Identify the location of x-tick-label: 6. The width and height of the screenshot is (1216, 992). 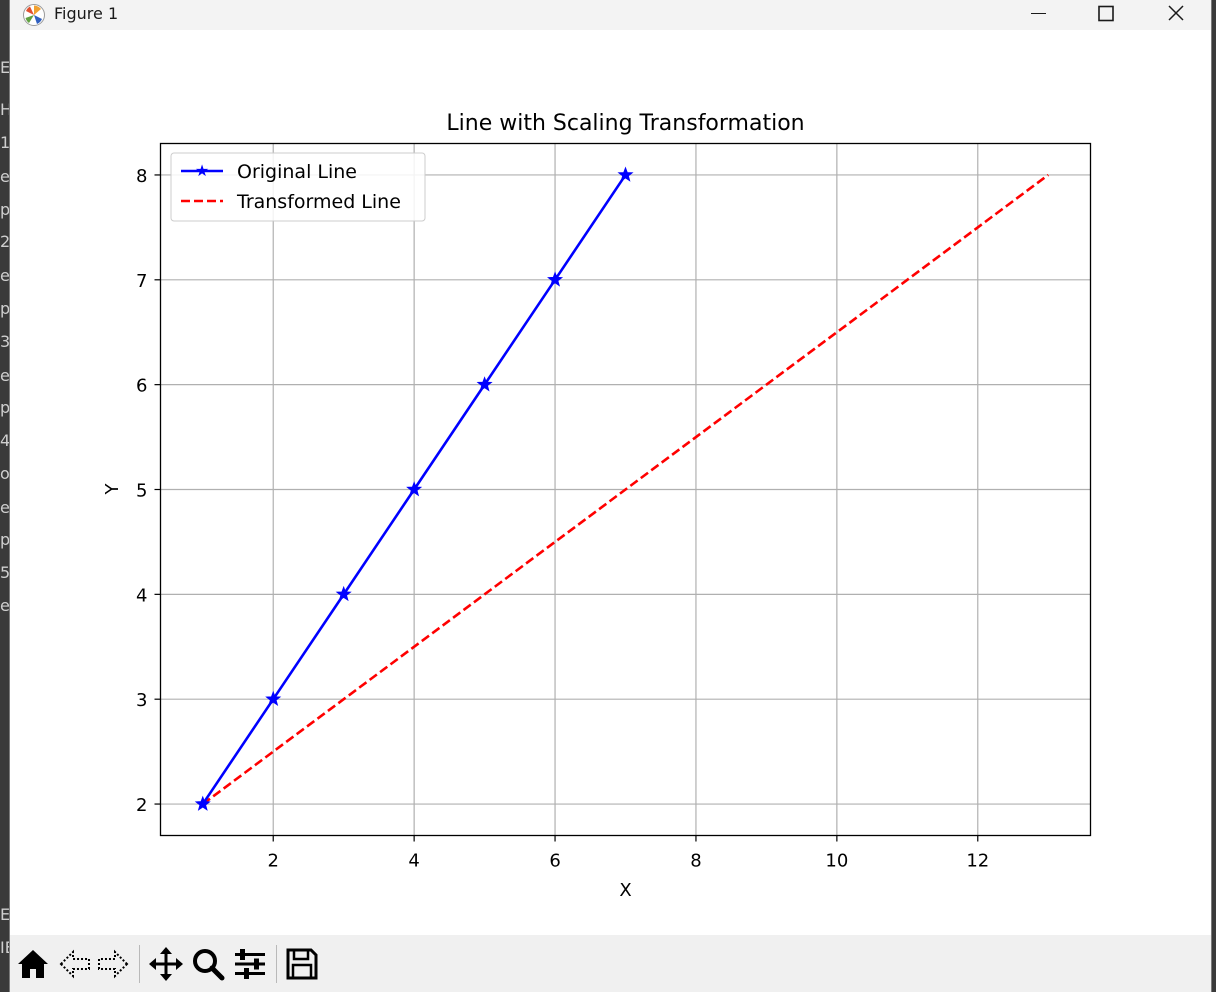
(554, 861).